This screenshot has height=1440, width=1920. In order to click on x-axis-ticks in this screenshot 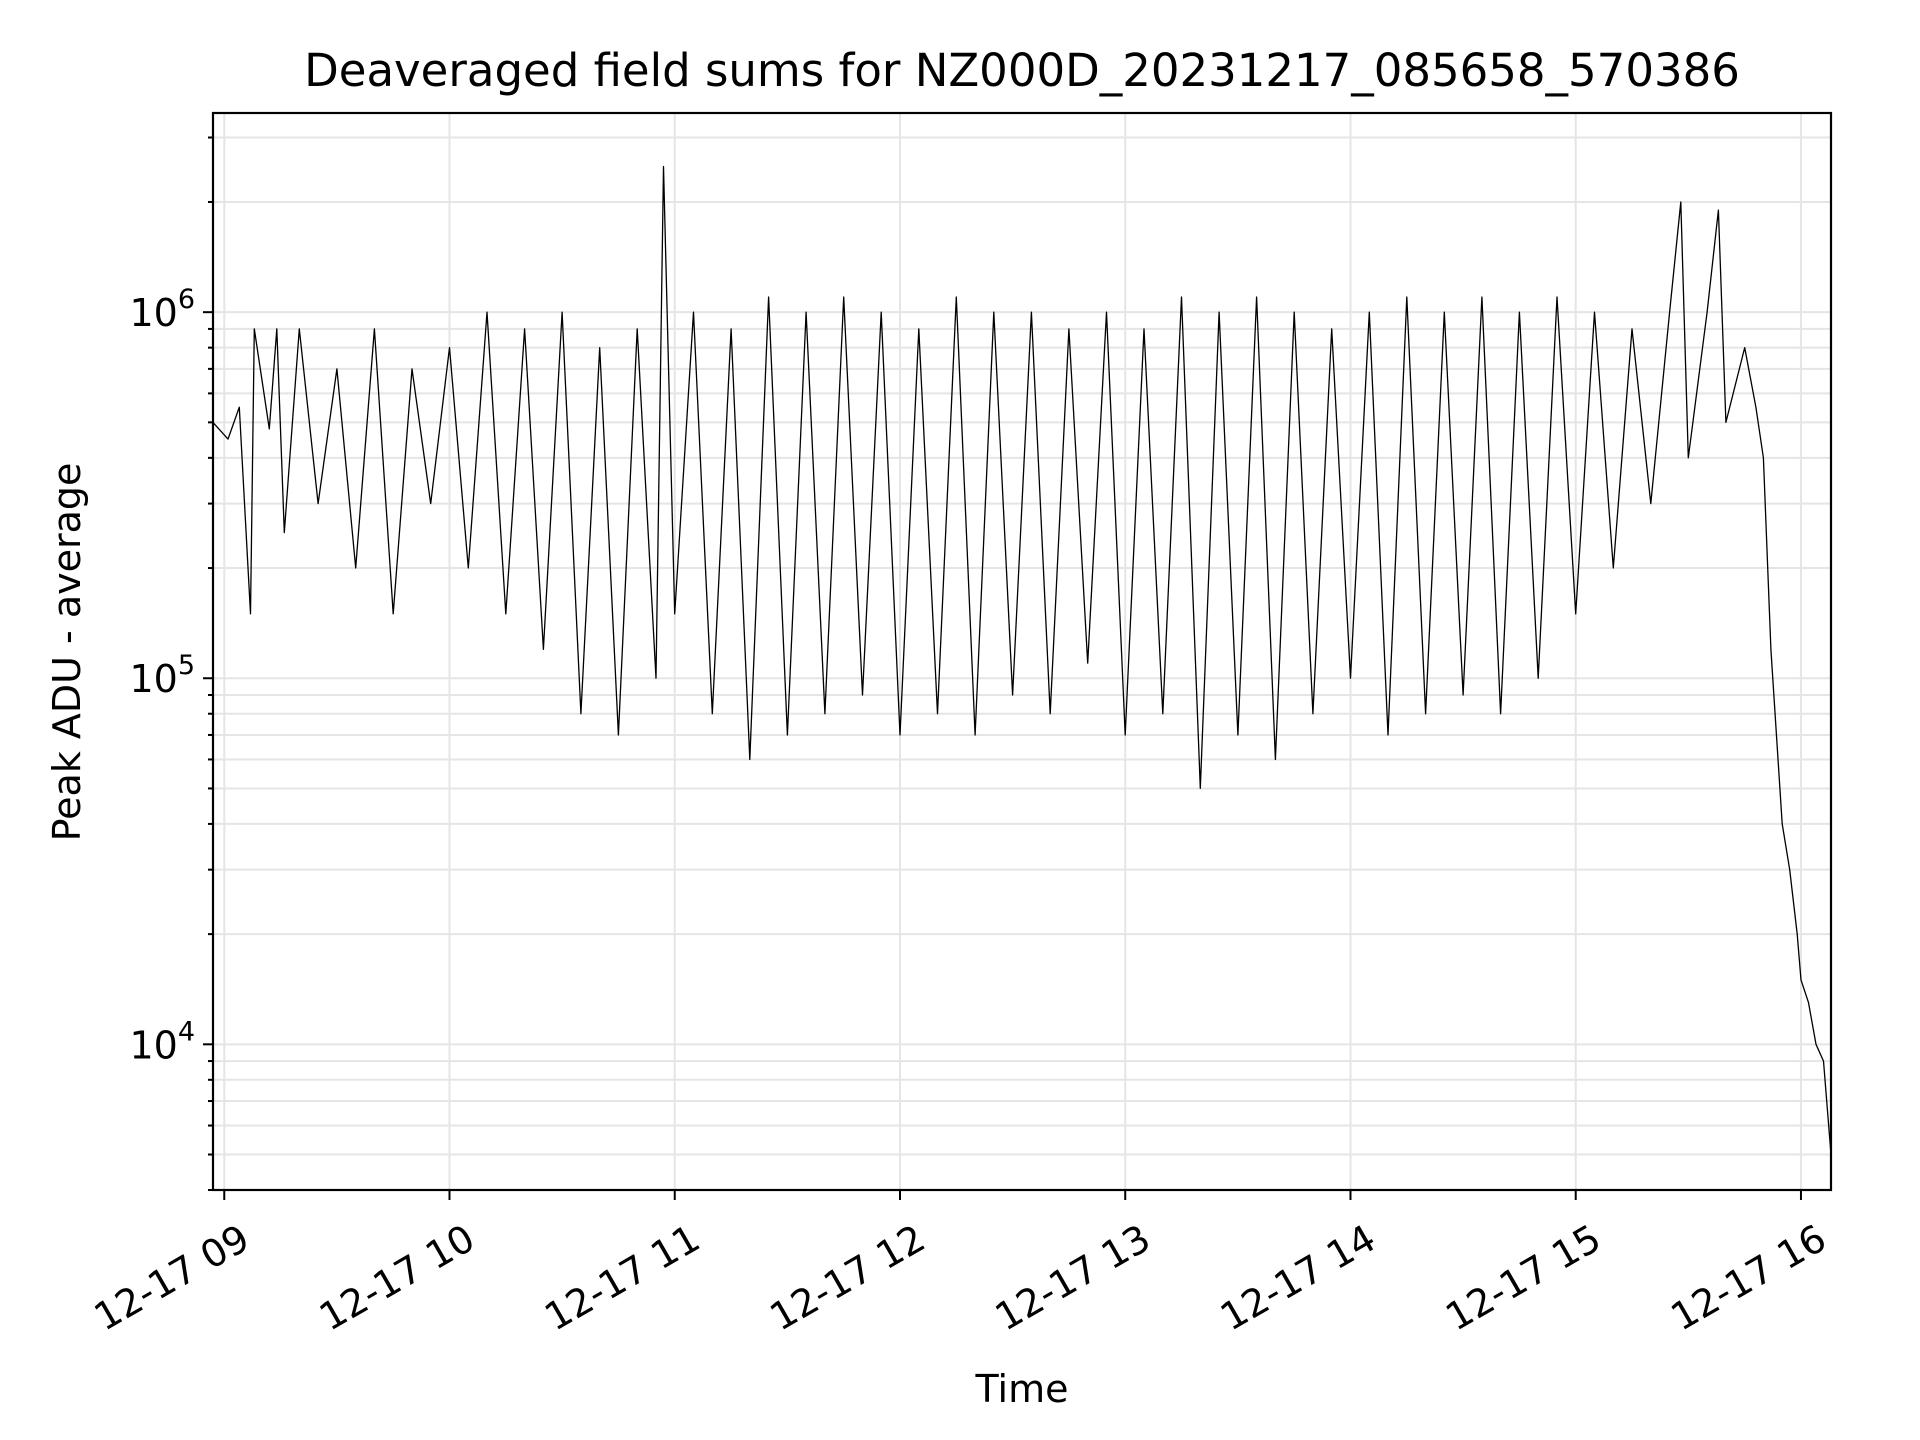, I will do `click(1012, 1195)`.